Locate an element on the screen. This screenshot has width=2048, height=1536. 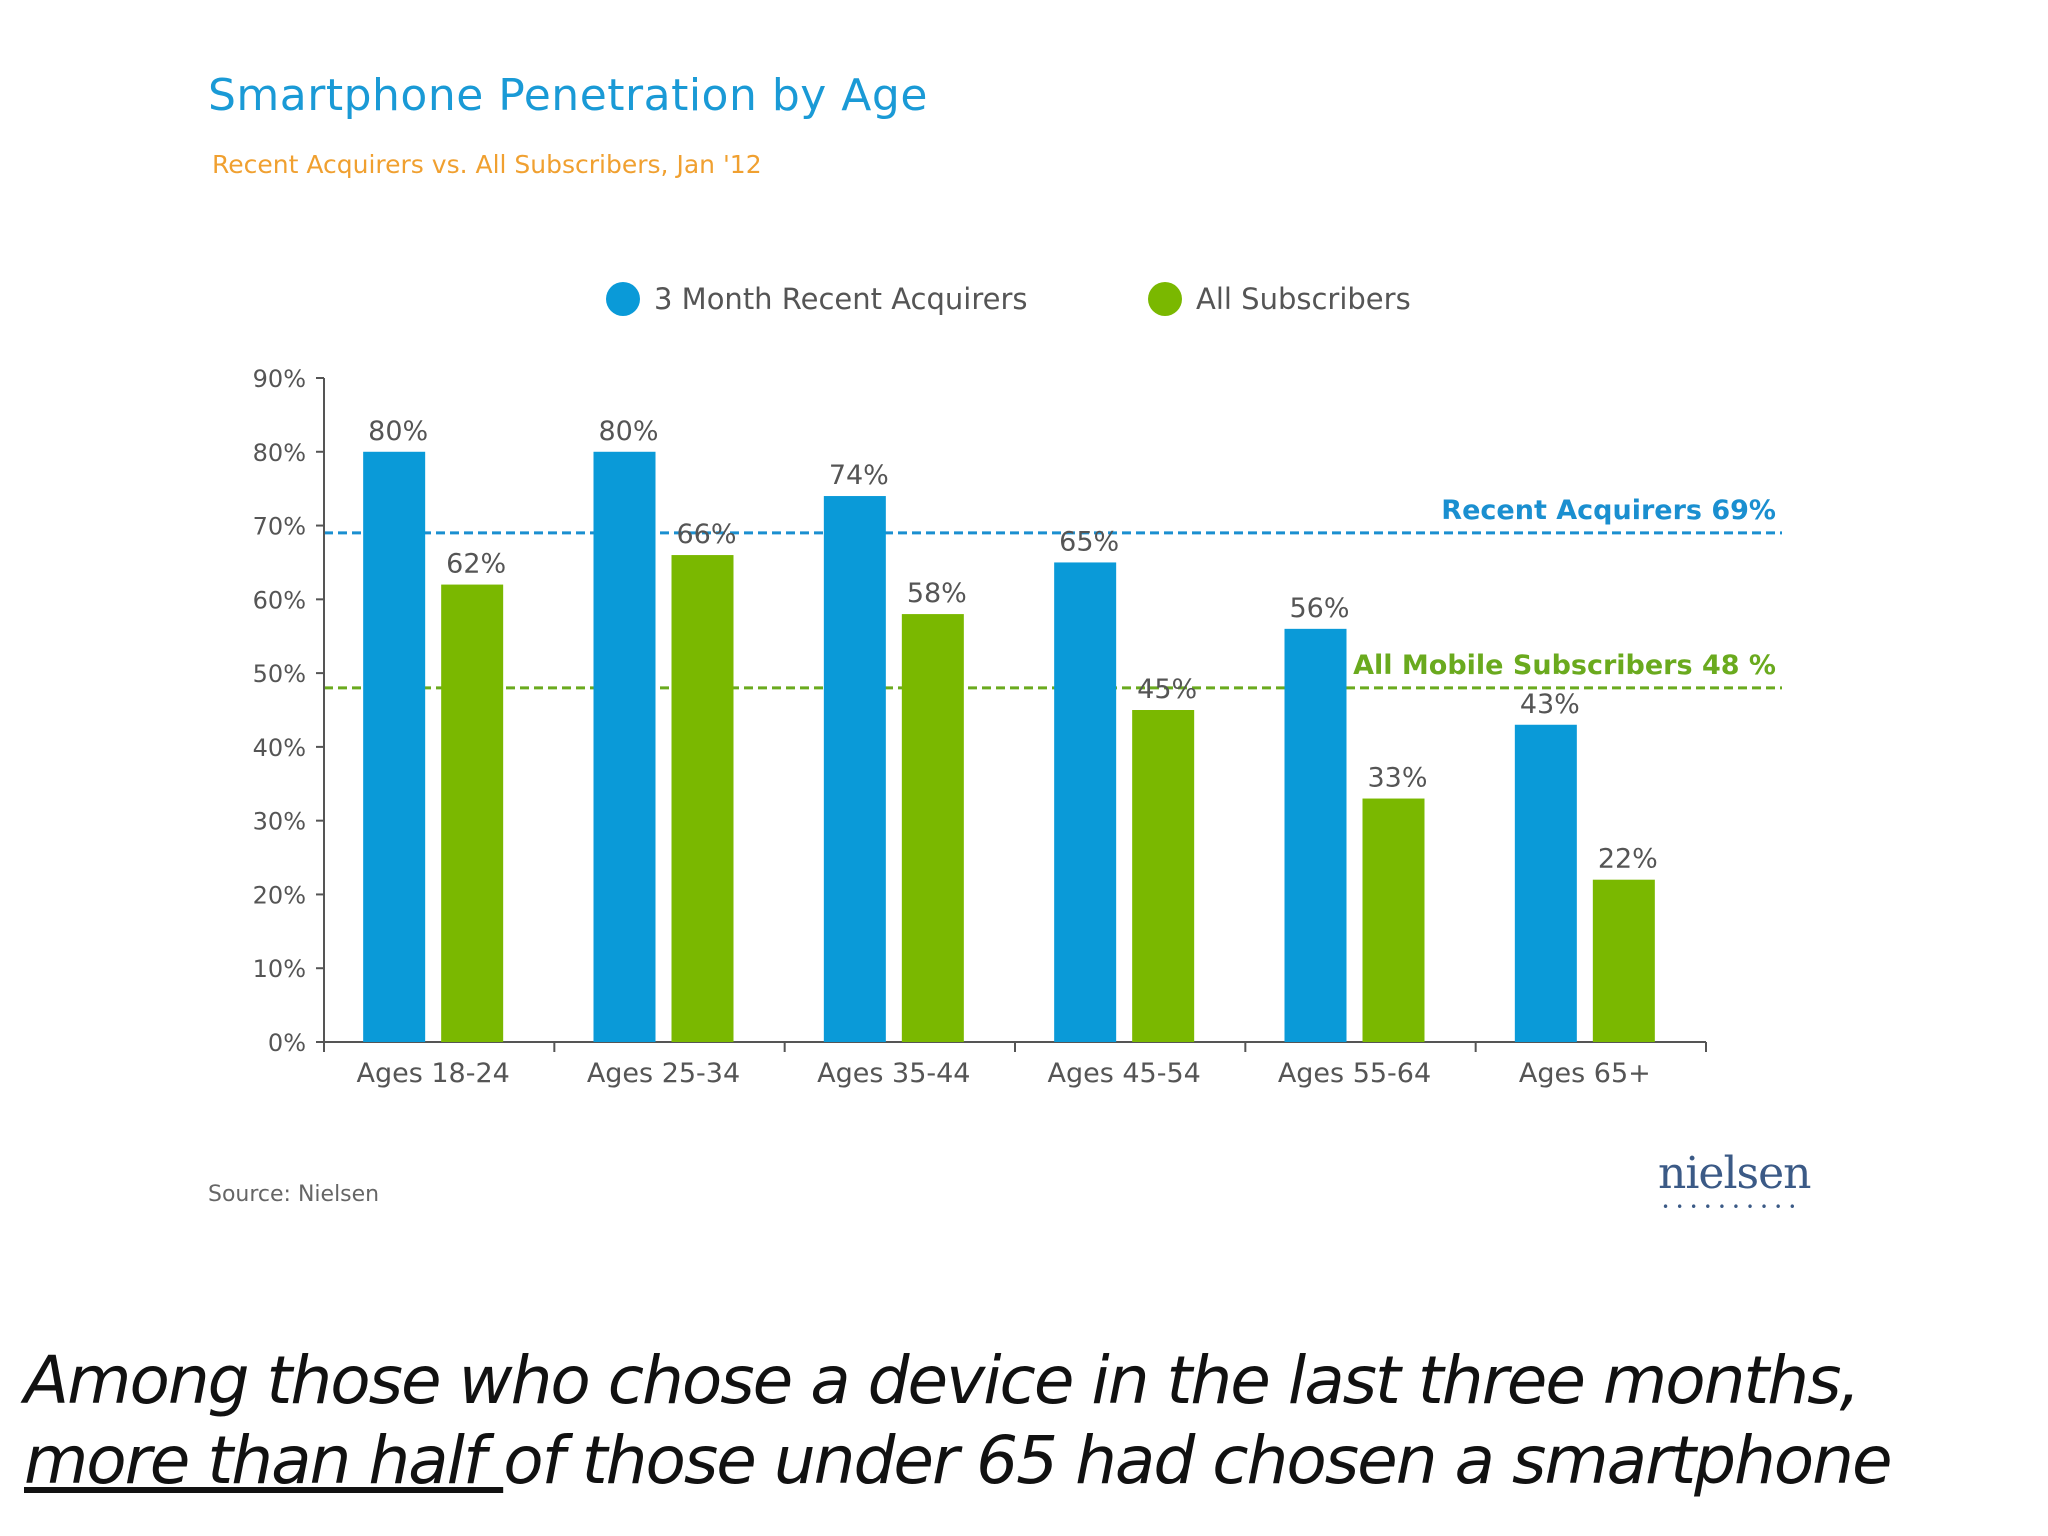
legend-label-all: All Subscribers is located at coordinates (1303, 299).